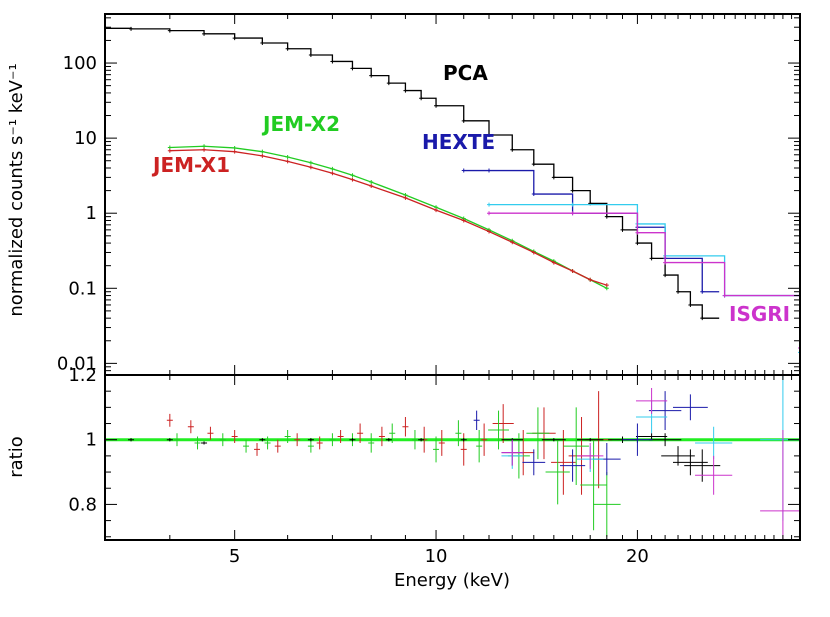  Describe the element at coordinates (458, 142) in the screenshot. I see `annotation-hexte: HEXTE` at that location.